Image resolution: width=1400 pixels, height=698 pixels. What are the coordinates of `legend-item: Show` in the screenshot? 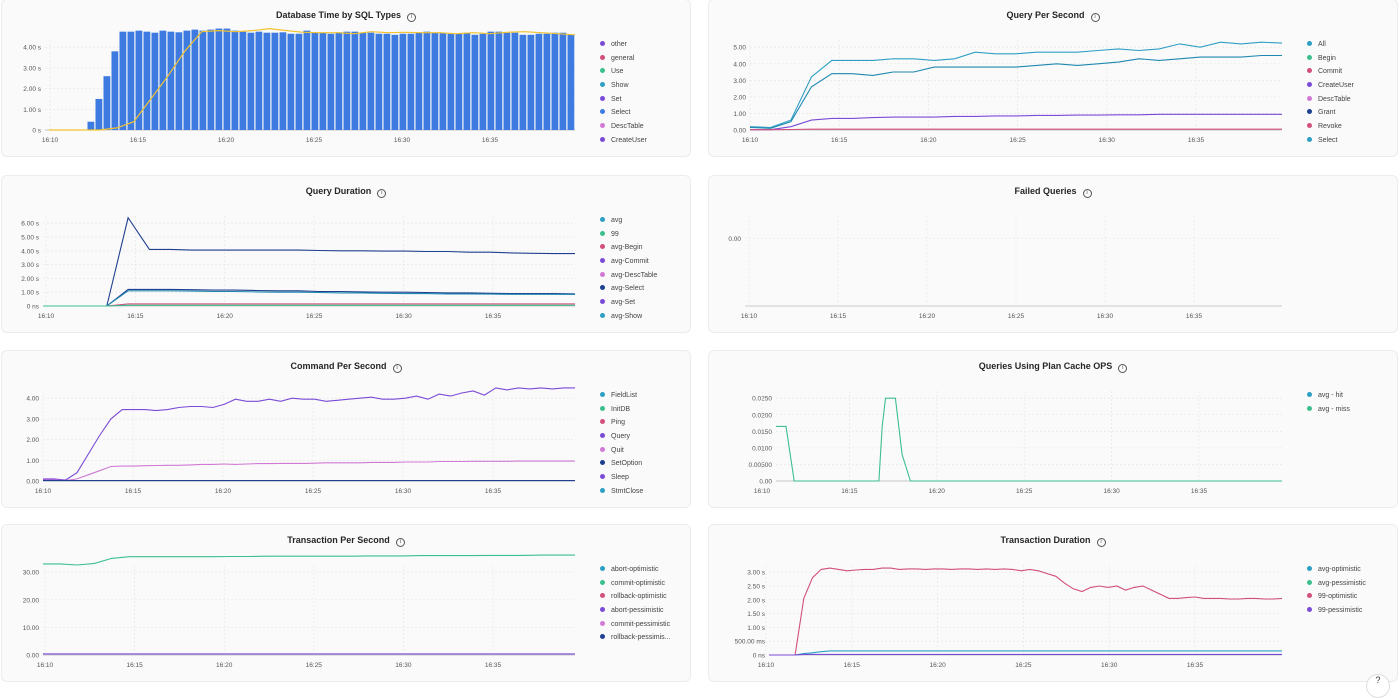 It's located at (623, 86).